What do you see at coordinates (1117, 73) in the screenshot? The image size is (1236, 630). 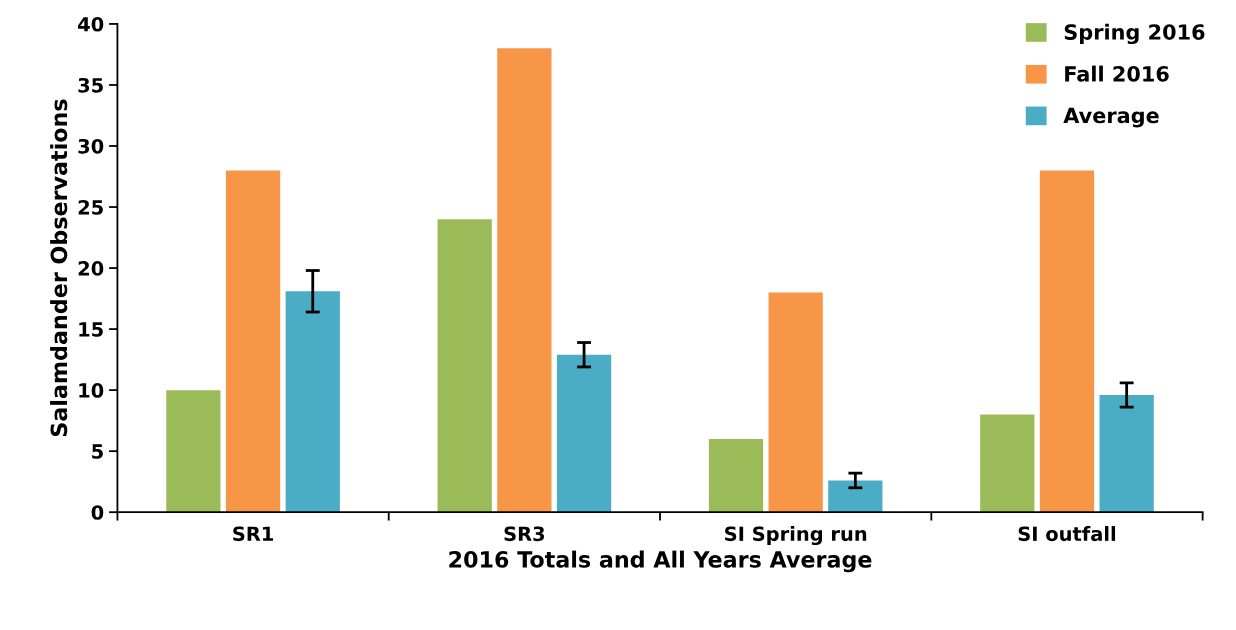 I see `legend-label: Fall 2016` at bounding box center [1117, 73].